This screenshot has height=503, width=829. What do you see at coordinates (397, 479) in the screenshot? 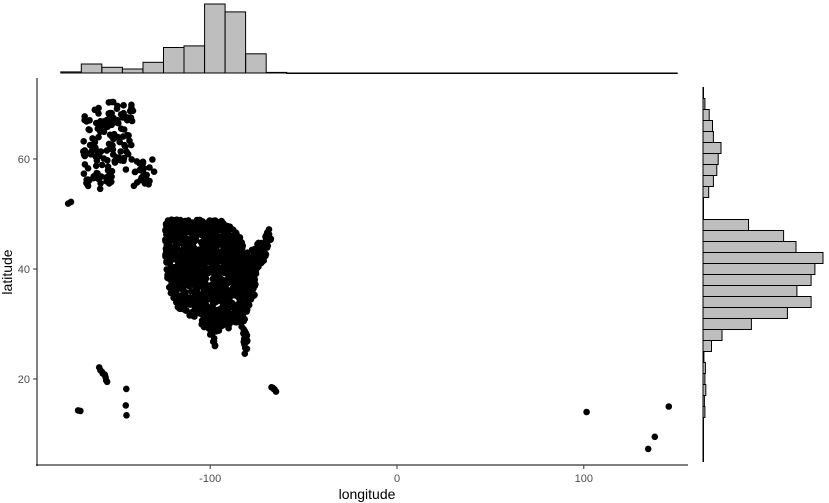
I see `x-tick-label: 0` at bounding box center [397, 479].